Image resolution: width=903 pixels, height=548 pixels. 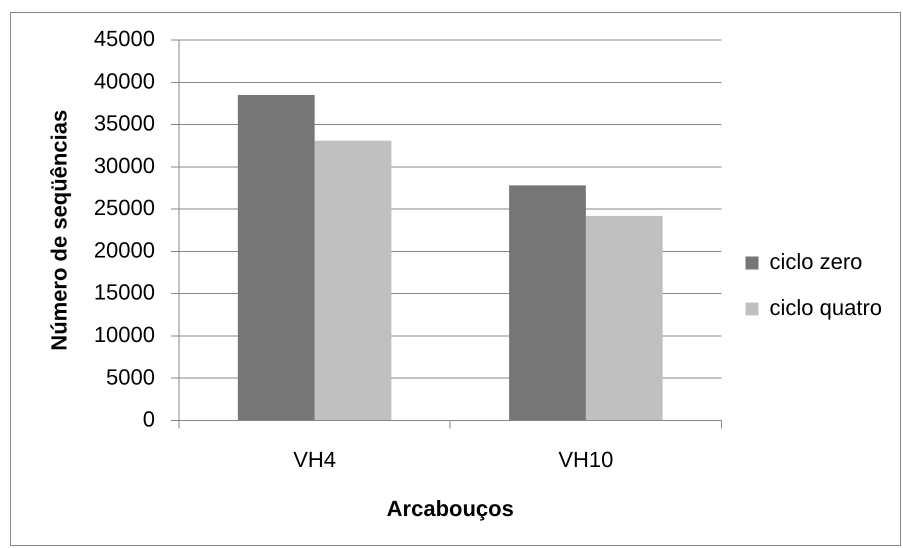 What do you see at coordinates (314, 459) in the screenshot?
I see `x-tick-label: VH4` at bounding box center [314, 459].